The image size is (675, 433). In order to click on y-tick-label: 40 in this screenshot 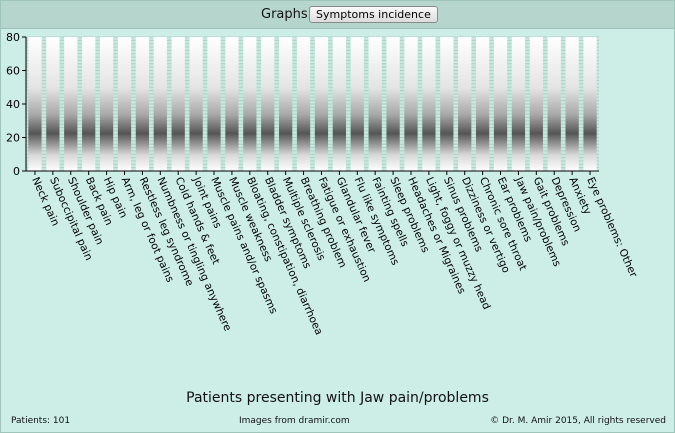, I will do `click(13, 104)`.